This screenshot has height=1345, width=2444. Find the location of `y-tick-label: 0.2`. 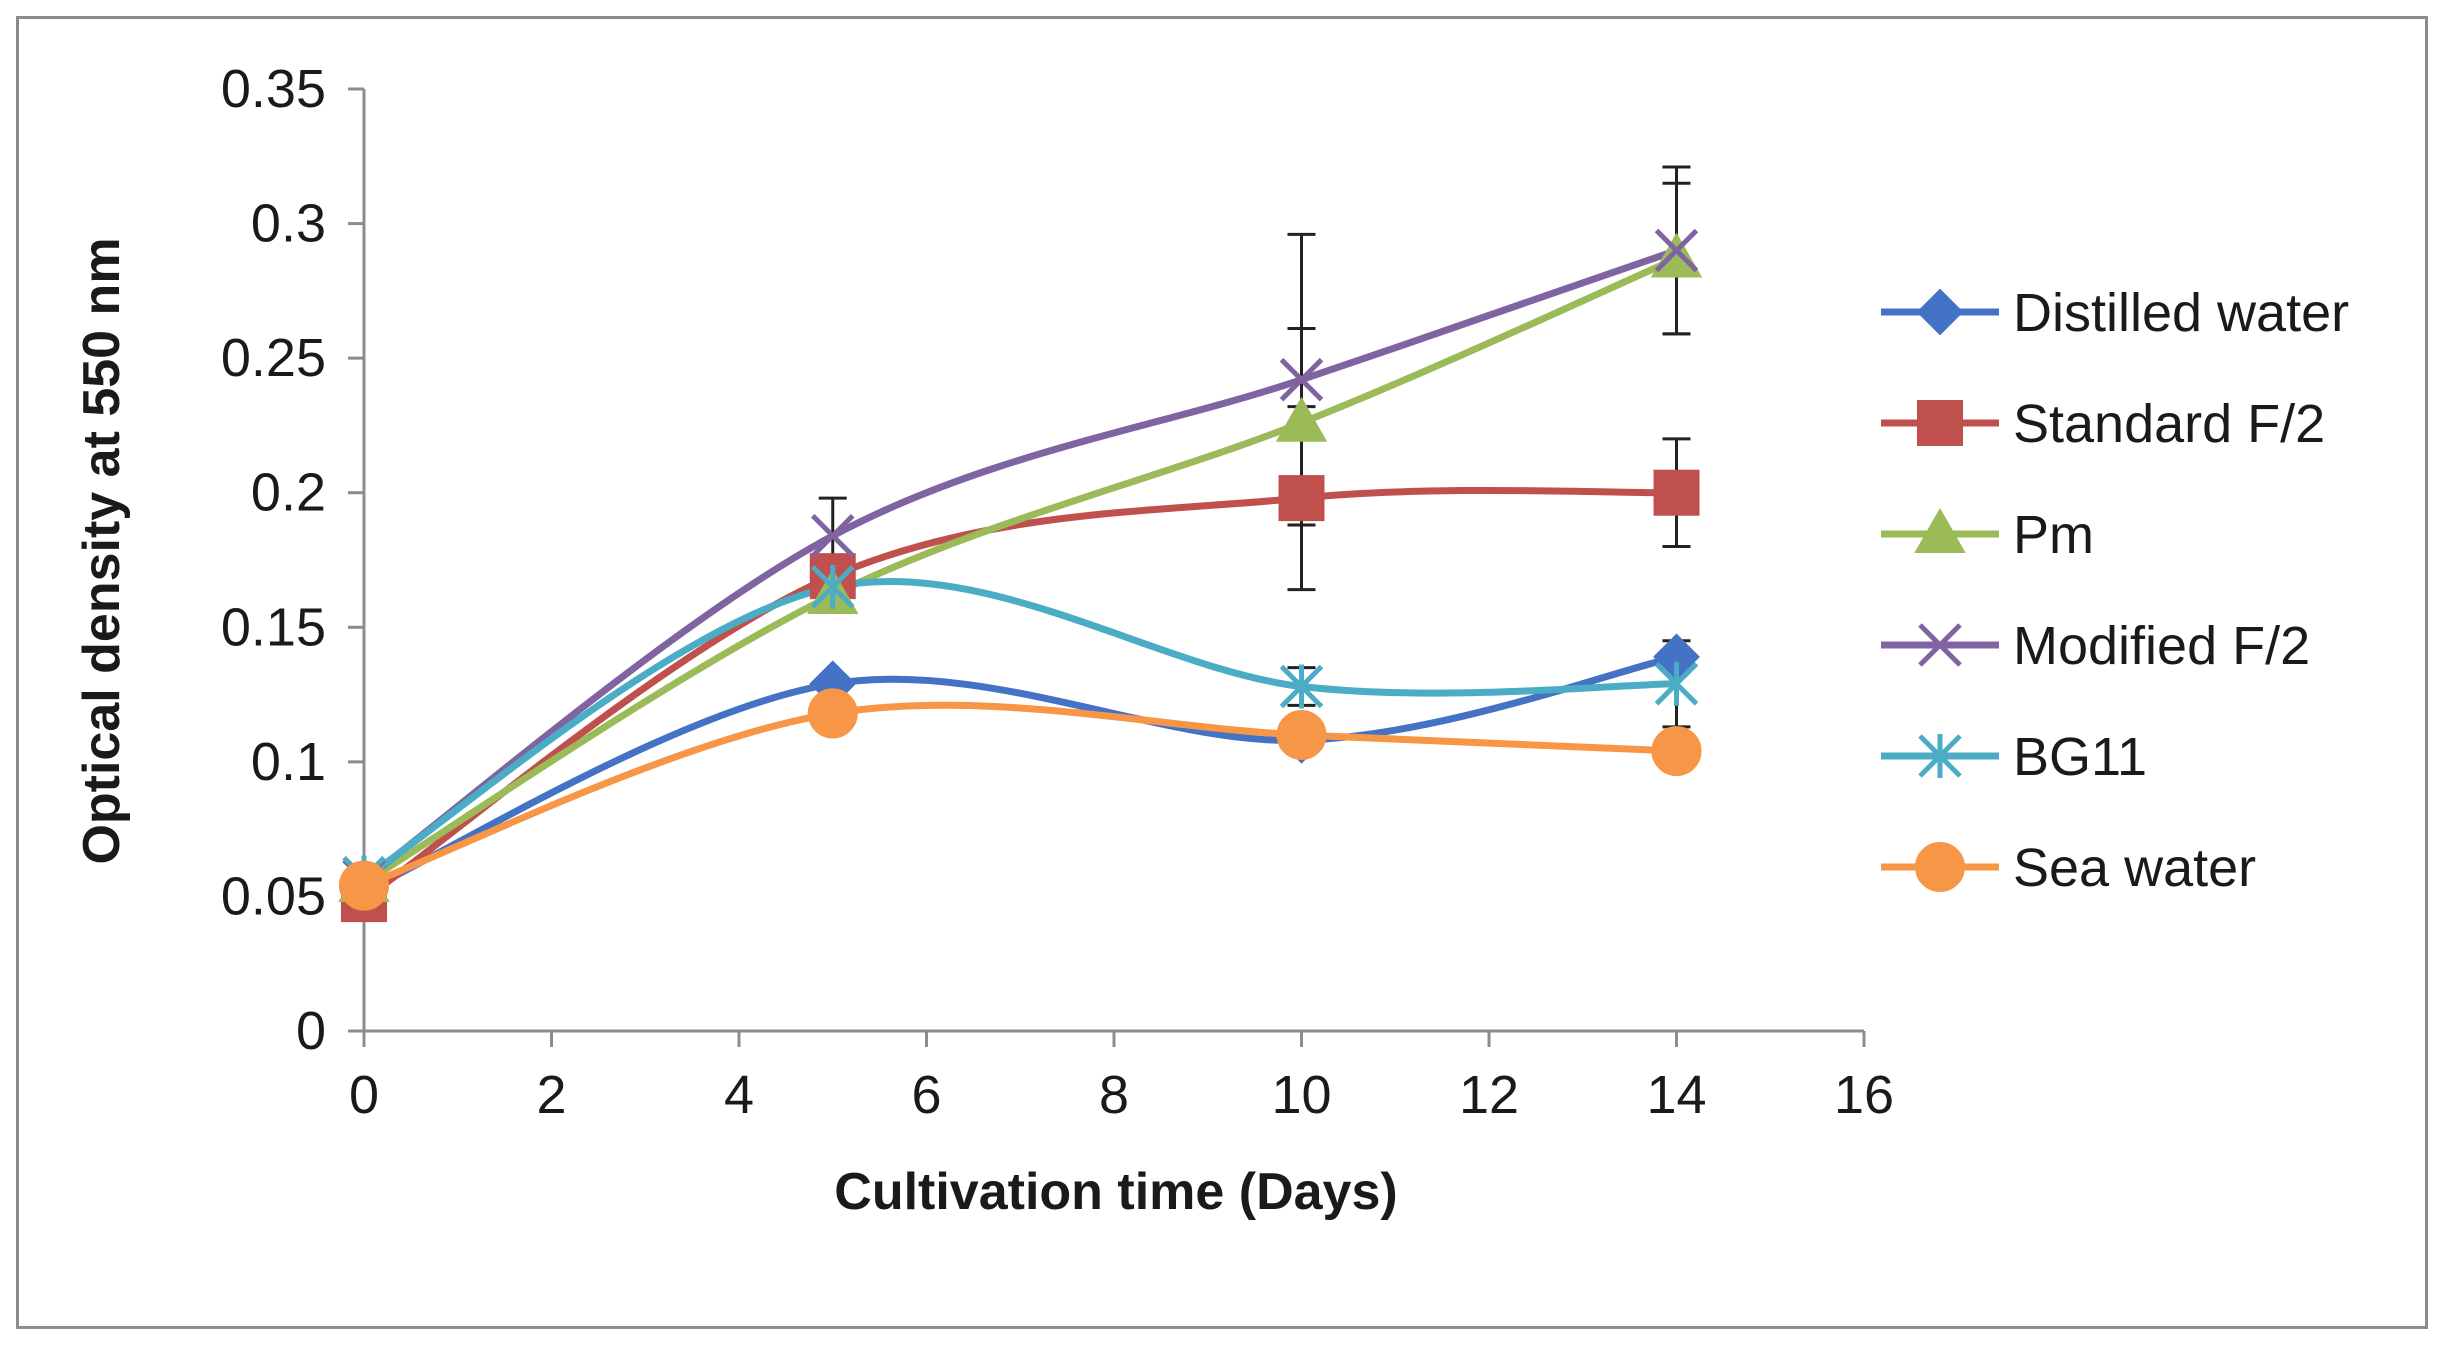

y-tick-label: 0.2 is located at coordinates (288, 493).